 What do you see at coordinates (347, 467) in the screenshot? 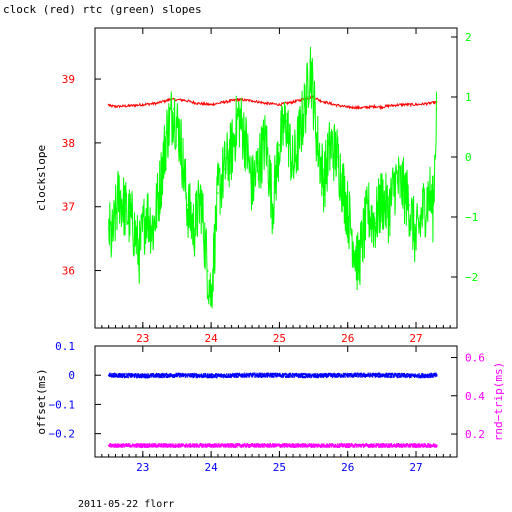
I see `bottom-x-tick-label: 26` at bounding box center [347, 467].